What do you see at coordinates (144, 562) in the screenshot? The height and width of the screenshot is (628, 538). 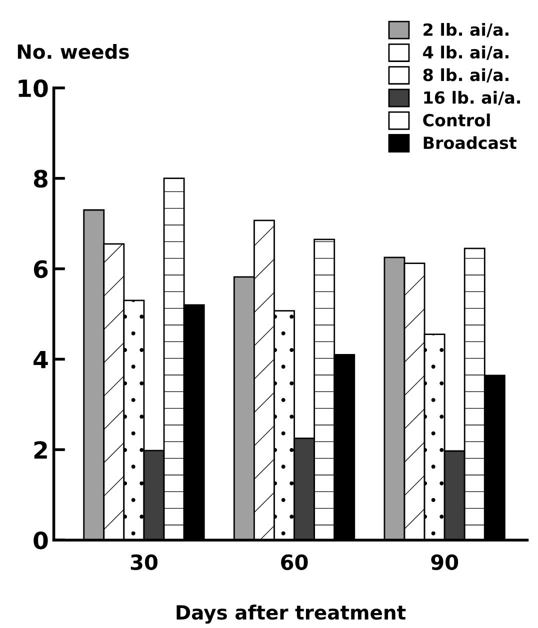 I see `x-tick-label: 30` at bounding box center [144, 562].